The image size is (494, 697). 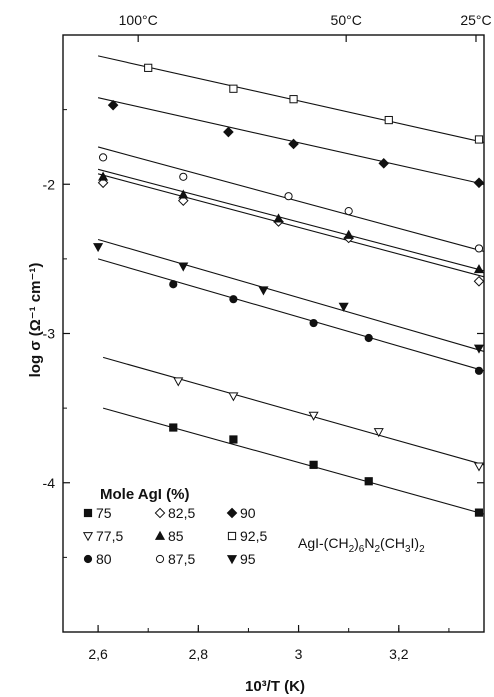 I want to click on formula-part: ), so click(x=356, y=543).